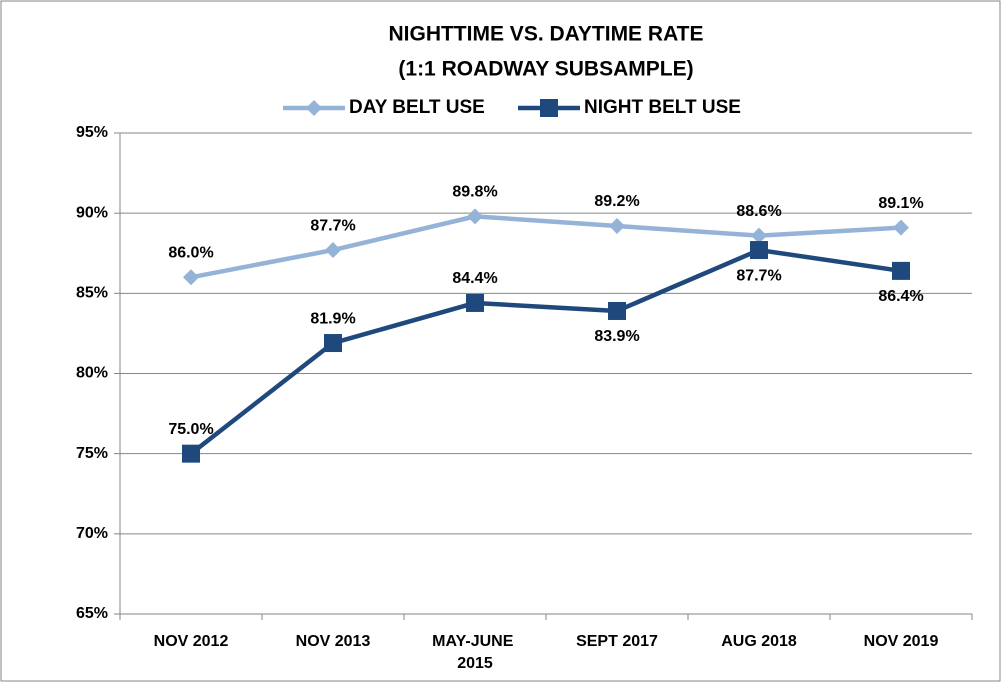 This screenshot has width=1002, height=683. What do you see at coordinates (191, 641) in the screenshot?
I see `x-tick-label: NOV 2012` at bounding box center [191, 641].